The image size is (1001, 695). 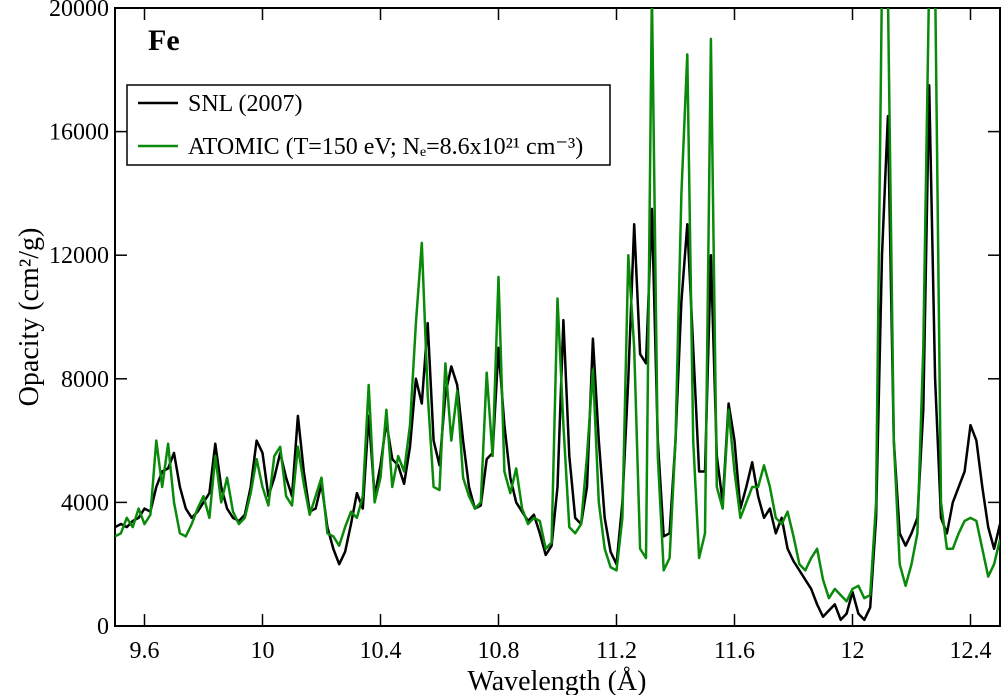 I want to click on x-tick-label: 10.4, so click(x=381, y=651).